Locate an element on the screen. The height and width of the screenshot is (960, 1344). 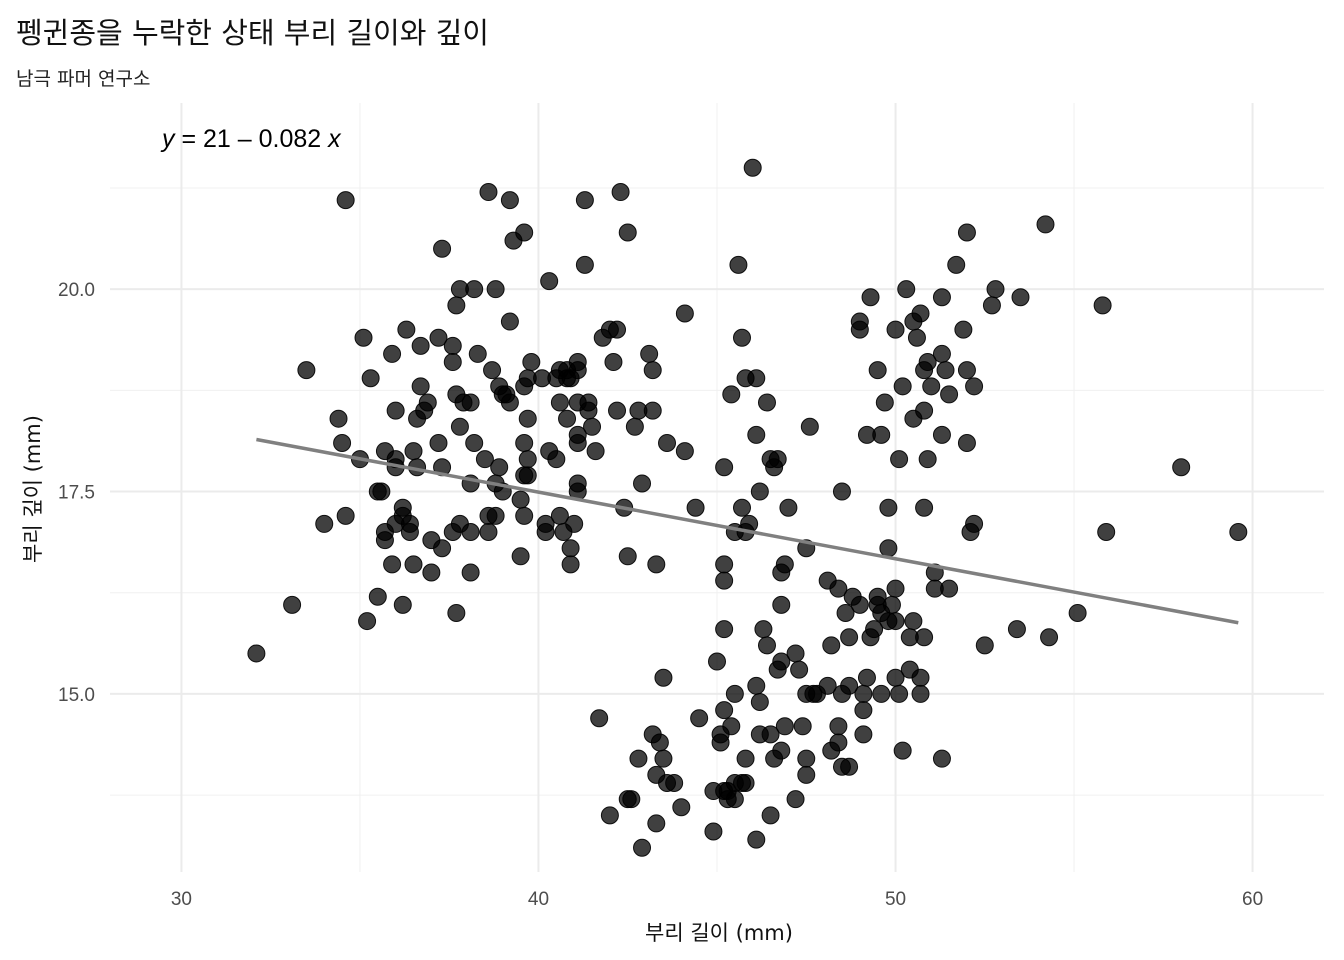
chart-subtitle: 남극 파머 연구소 is located at coordinates (83, 79).